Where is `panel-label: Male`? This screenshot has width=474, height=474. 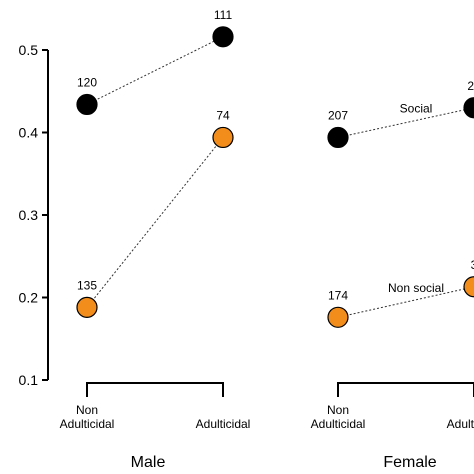 panel-label: Male is located at coordinates (148, 462).